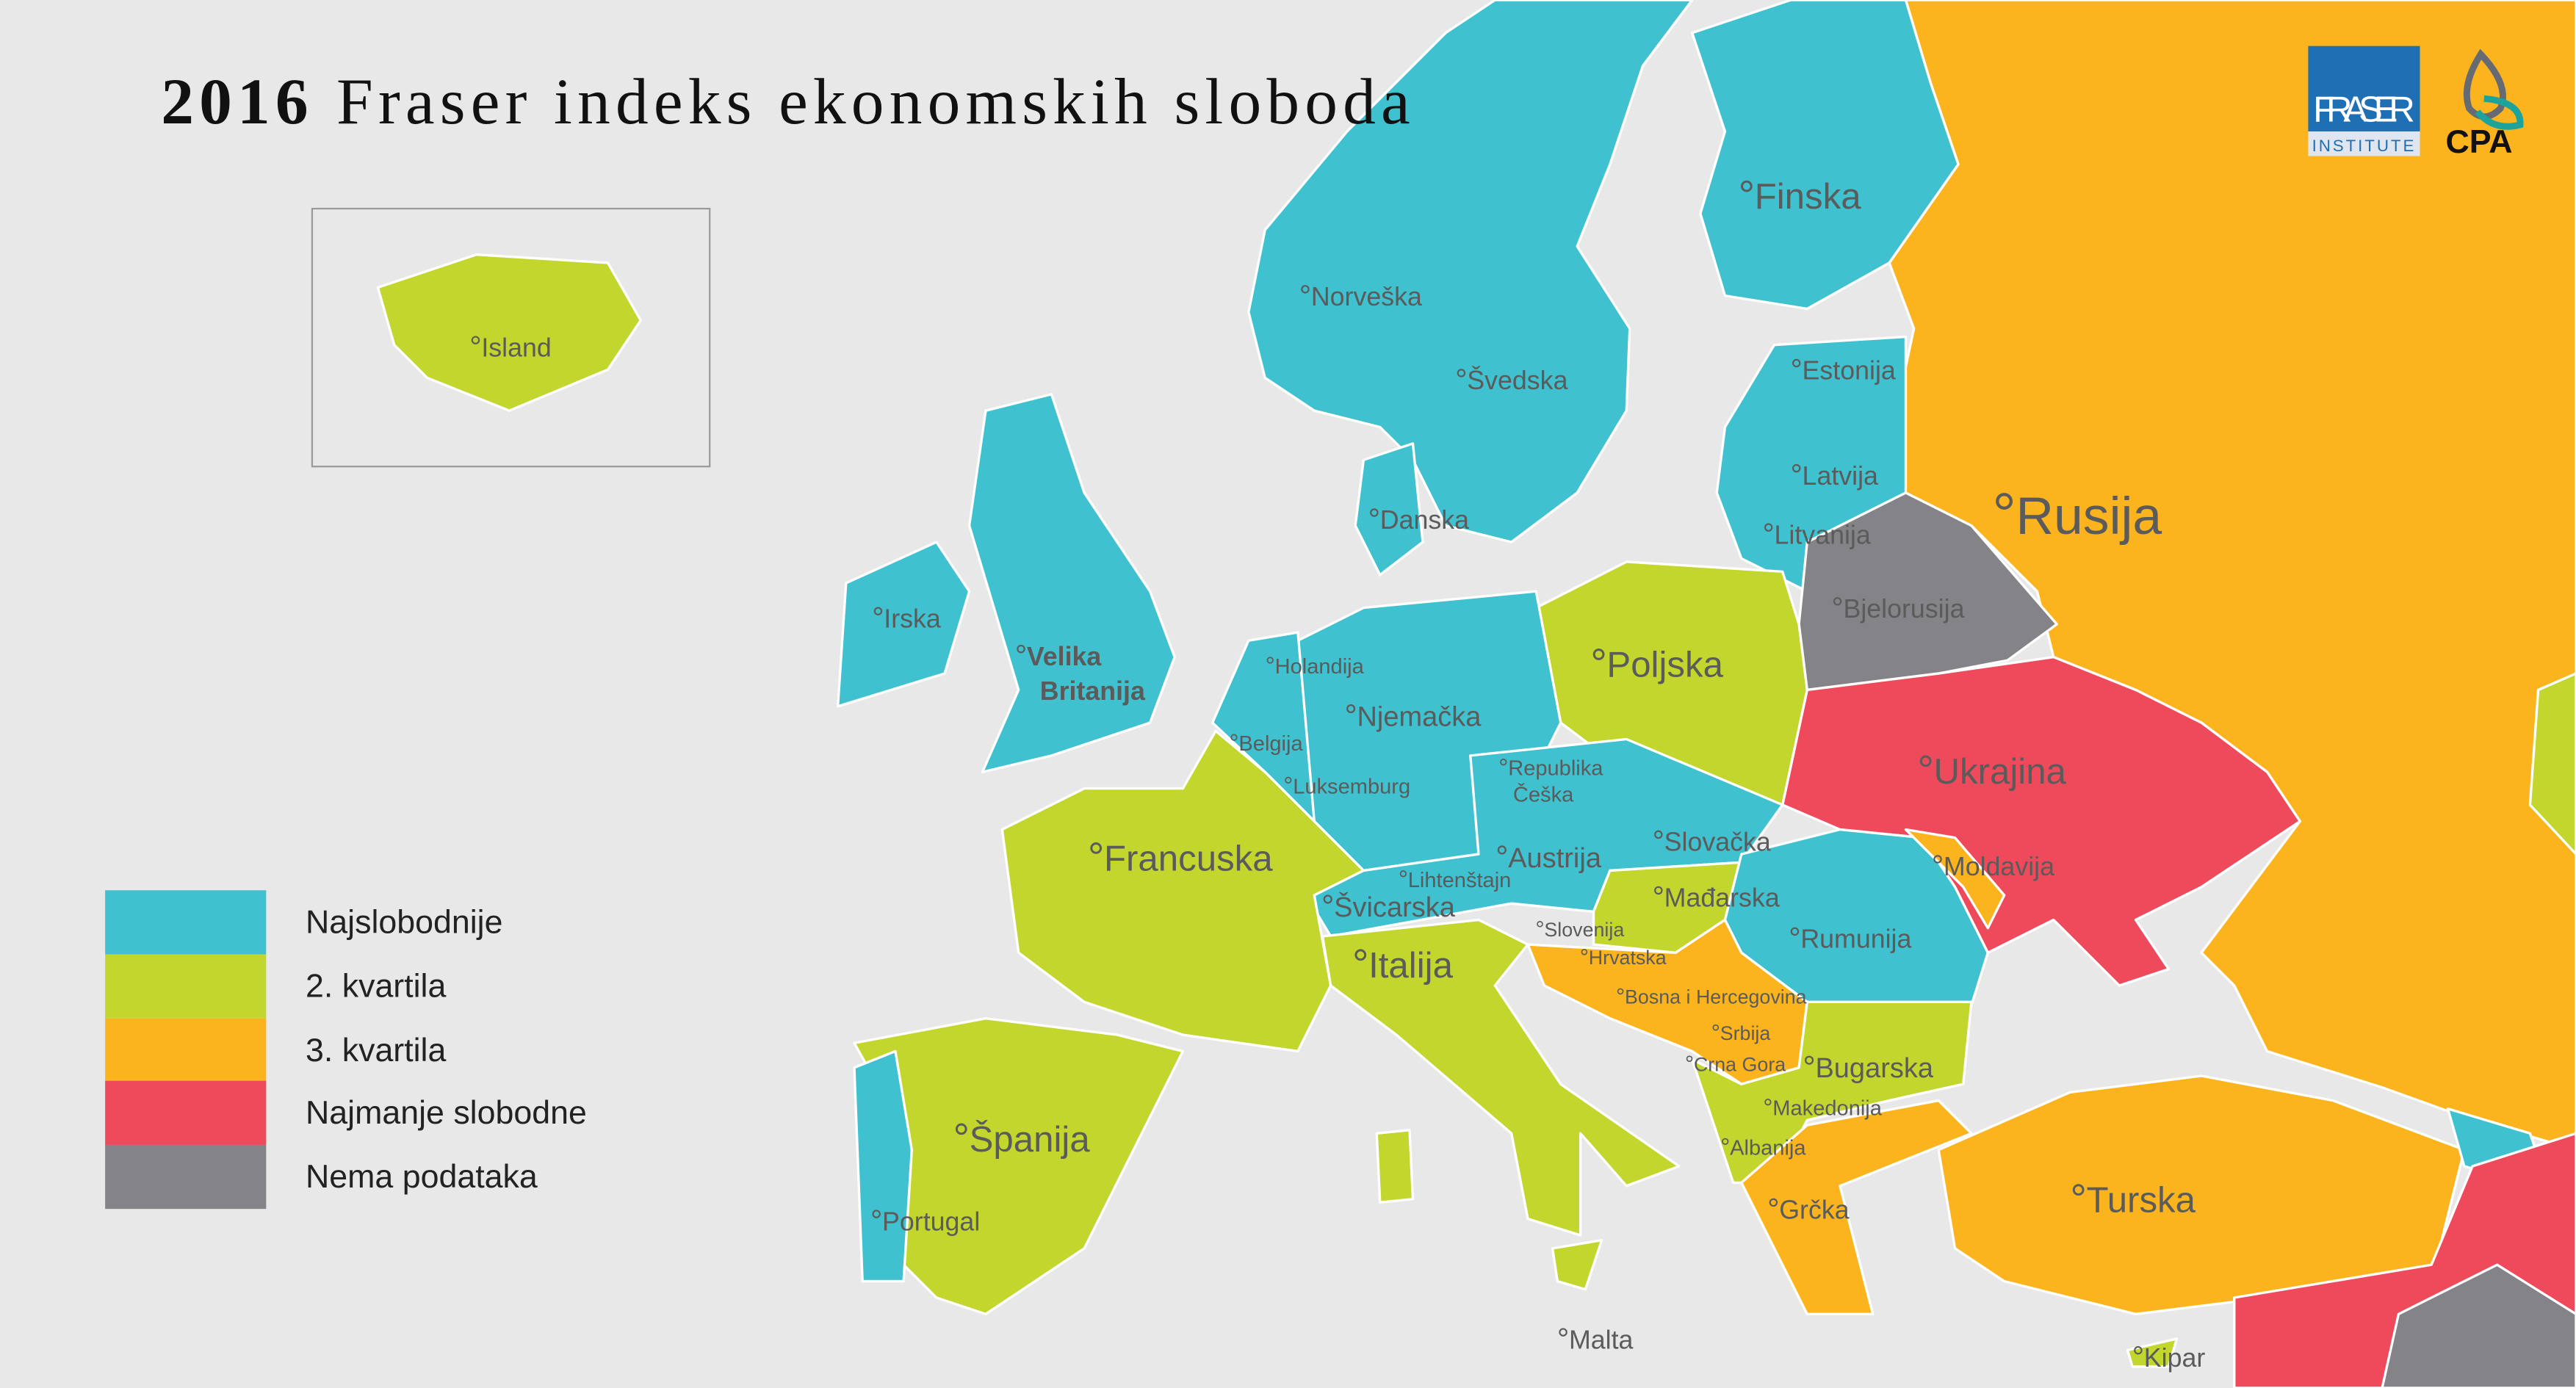 The height and width of the screenshot is (1388, 2576). I want to click on country-label-španija: Španija, so click(1030, 1139).